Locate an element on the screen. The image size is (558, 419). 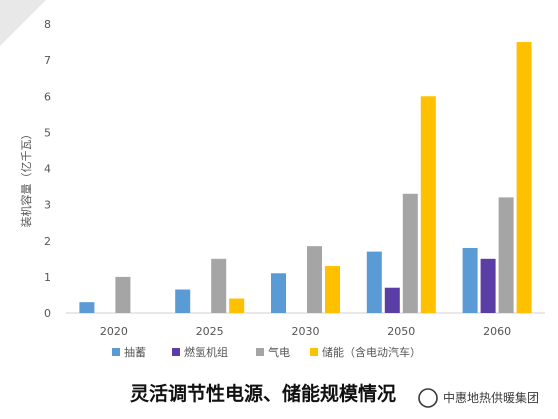
y-tick-label: 2 is located at coordinates (47, 241).